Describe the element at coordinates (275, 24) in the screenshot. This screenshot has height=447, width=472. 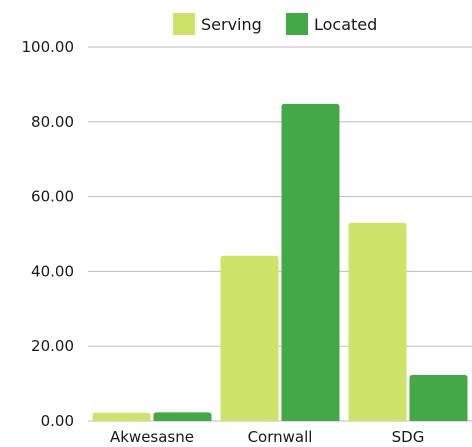
I see `legend: Serving Located` at that location.